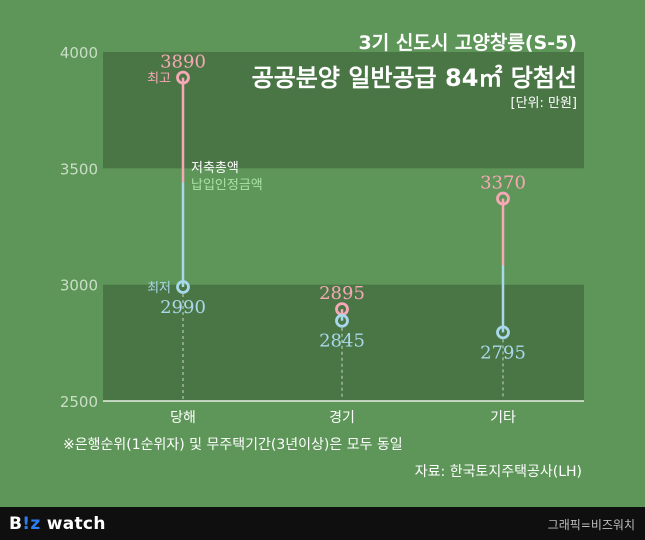 The width and height of the screenshot is (645, 540). Describe the element at coordinates (503, 183) in the screenshot. I see `high-value-label: 3370` at that location.